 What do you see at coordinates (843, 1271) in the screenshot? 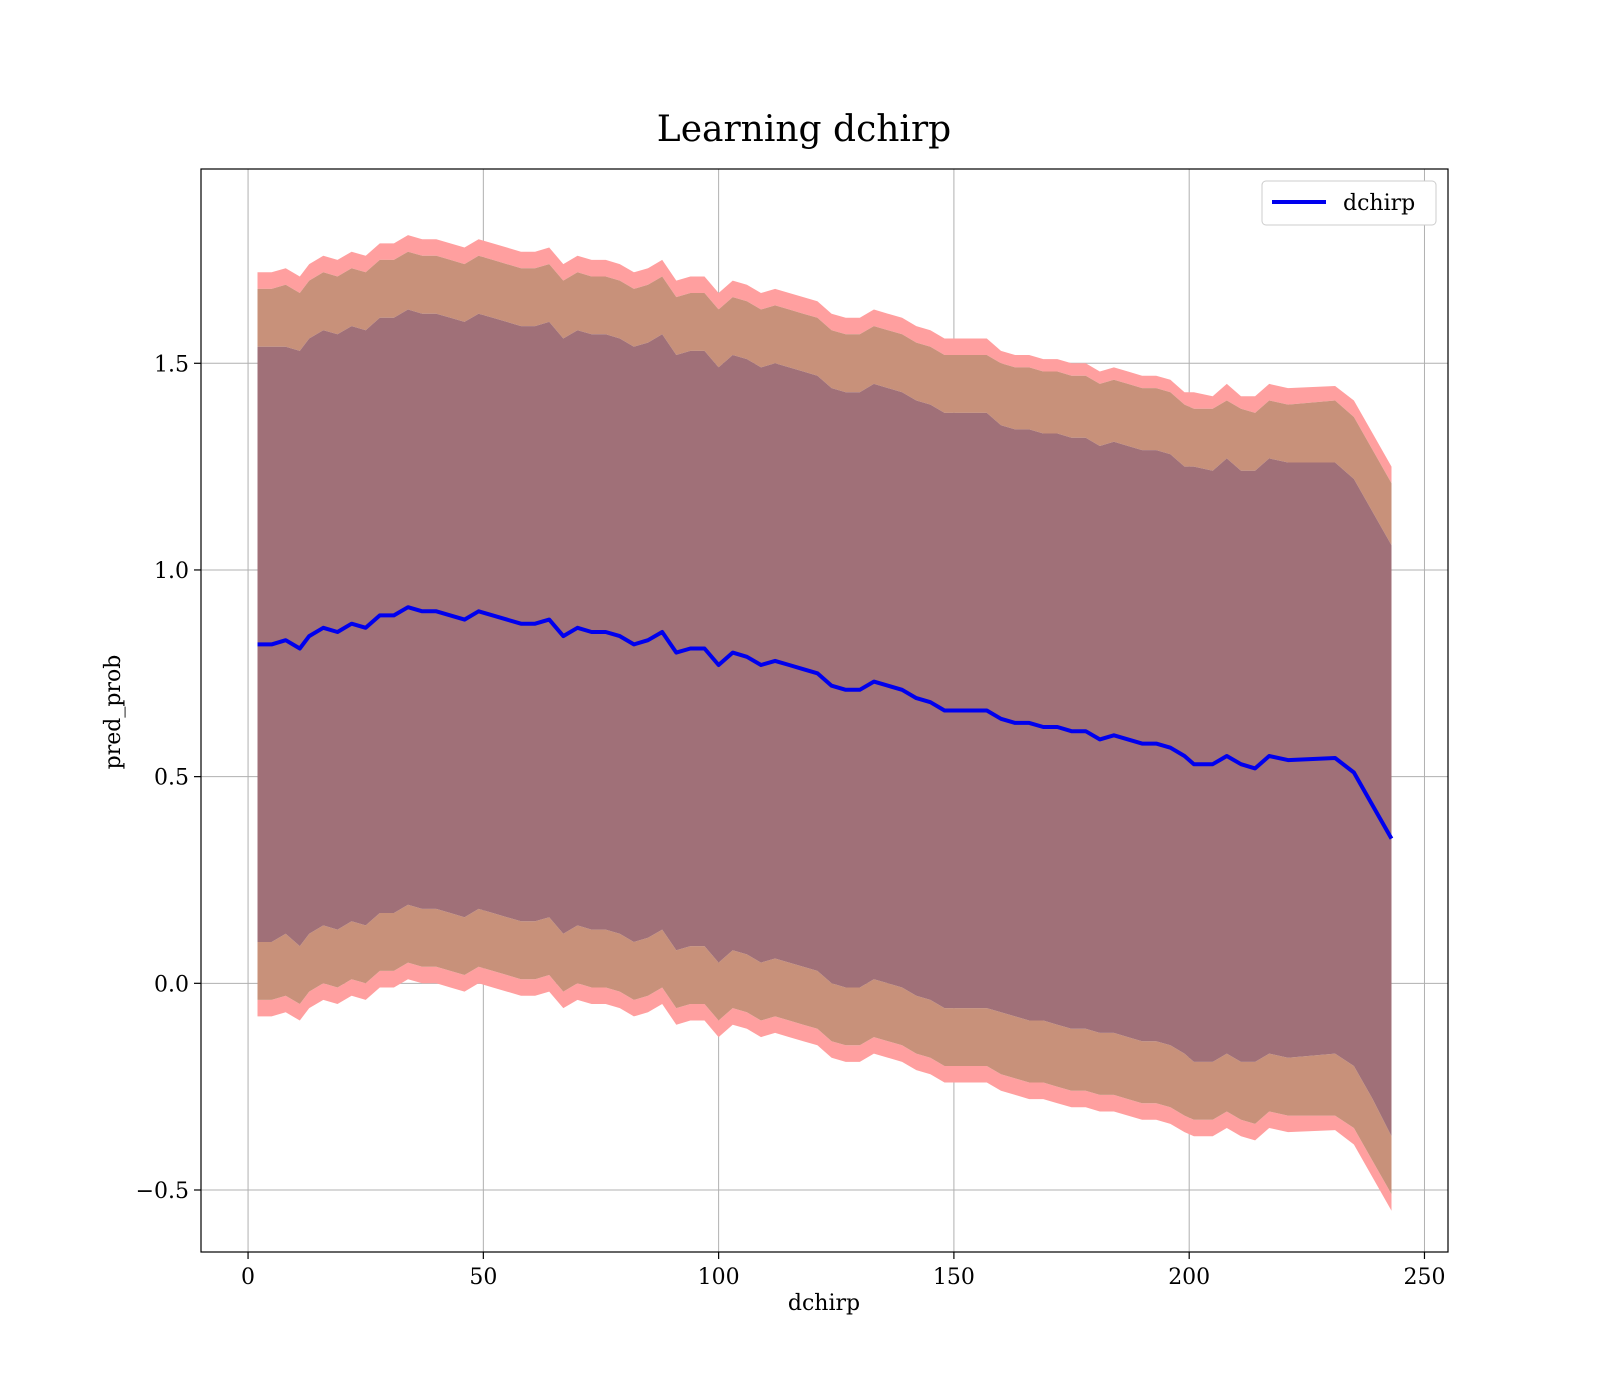
I see `x-axis: 0 50 100 150 200 250` at bounding box center [843, 1271].